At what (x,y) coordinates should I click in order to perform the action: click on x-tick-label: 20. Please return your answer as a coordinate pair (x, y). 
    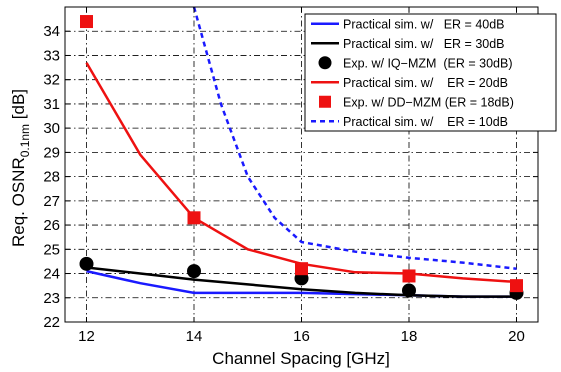
    Looking at the image, I should click on (516, 336).